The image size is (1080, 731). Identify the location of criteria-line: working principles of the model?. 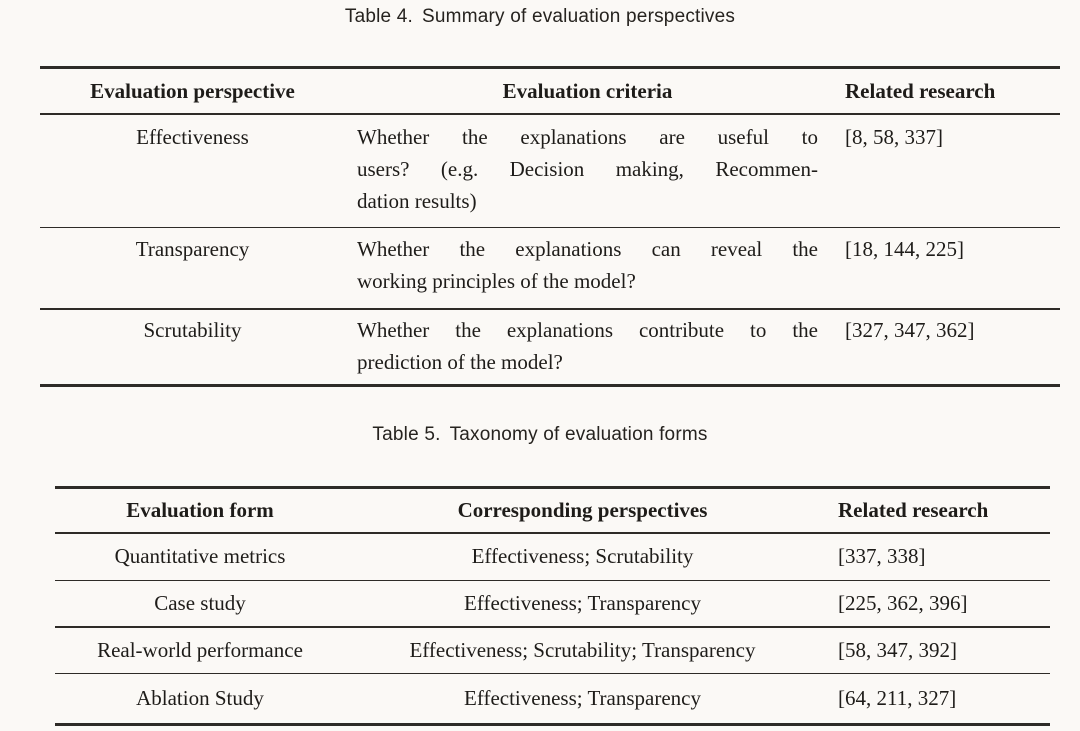
(496, 281).